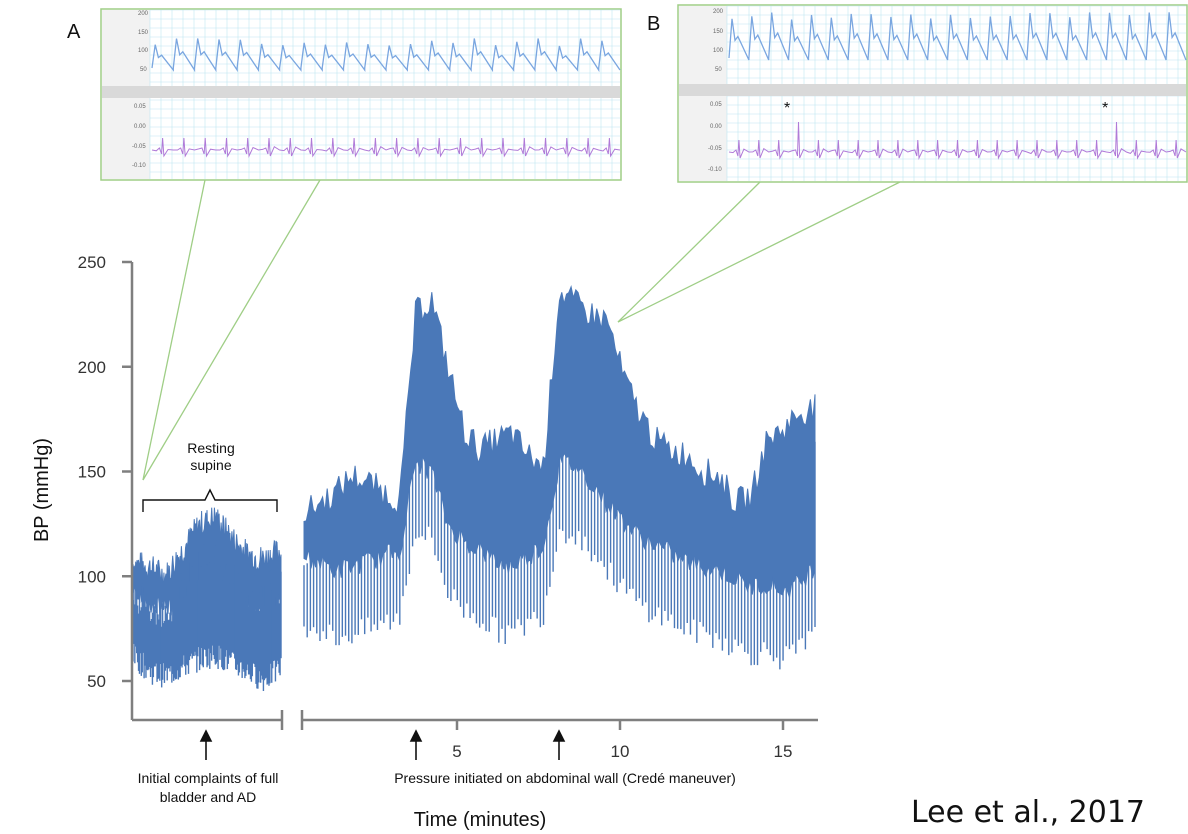 The width and height of the screenshot is (1188, 834). Describe the element at coordinates (689, 252) in the screenshot. I see `callout-b-left` at that location.